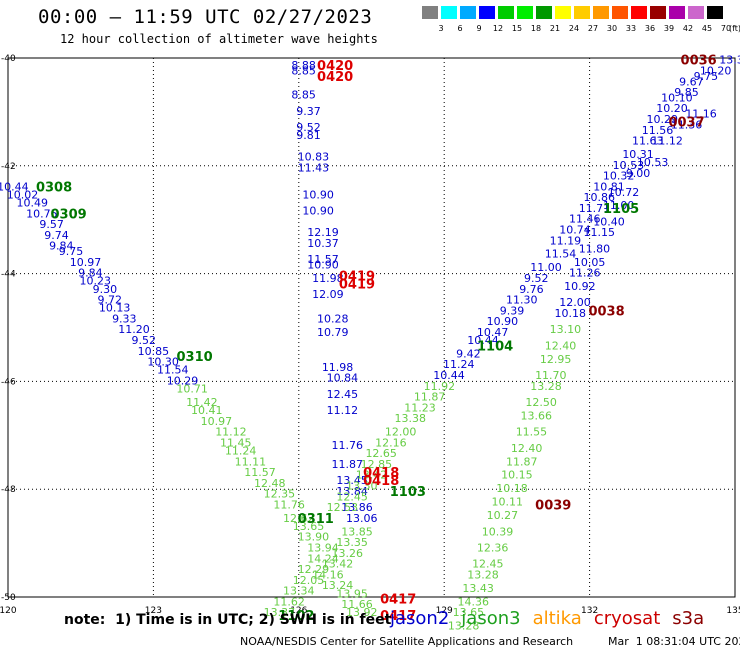 The image size is (740, 650). I want to click on pass-time-label: 1105, so click(621, 209).